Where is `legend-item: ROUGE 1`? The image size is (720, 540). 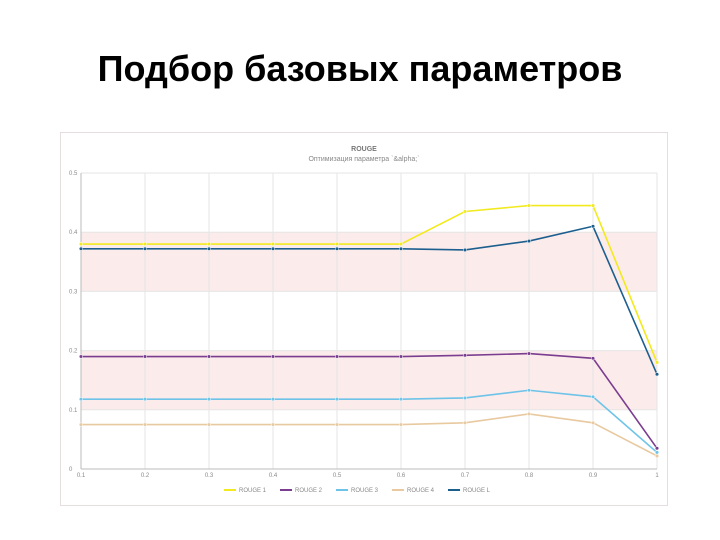 legend-item: ROUGE 1 is located at coordinates (245, 491).